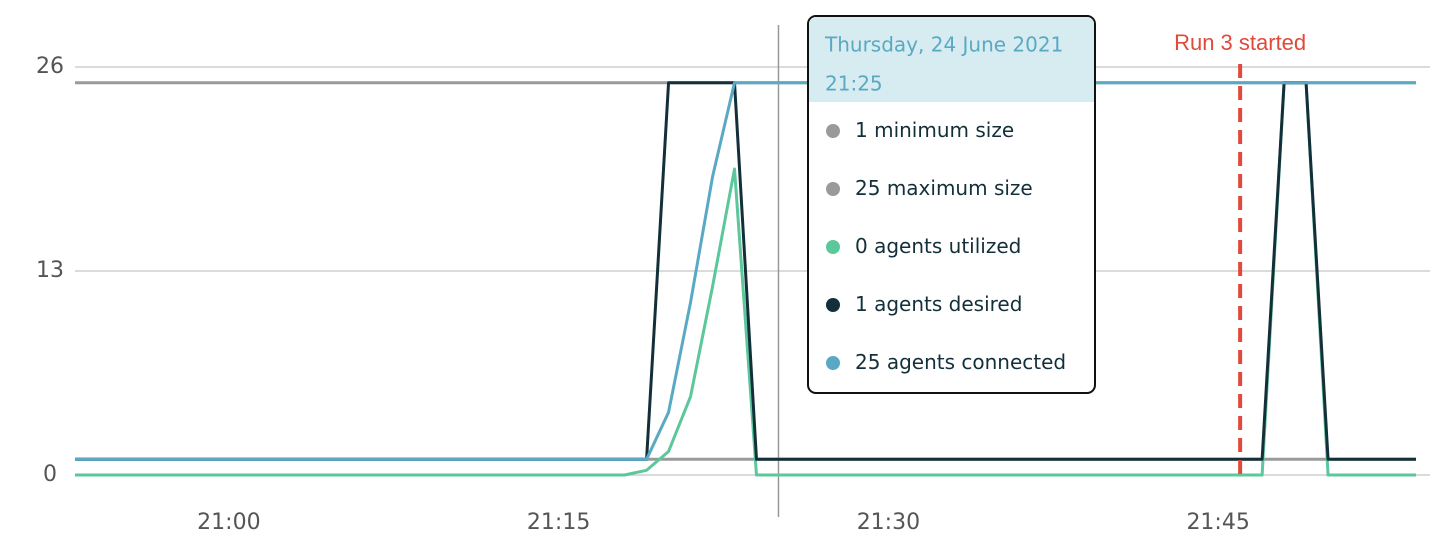 The height and width of the screenshot is (550, 1440). I want to click on tooltip-name: agents utilized, so click(947, 246).